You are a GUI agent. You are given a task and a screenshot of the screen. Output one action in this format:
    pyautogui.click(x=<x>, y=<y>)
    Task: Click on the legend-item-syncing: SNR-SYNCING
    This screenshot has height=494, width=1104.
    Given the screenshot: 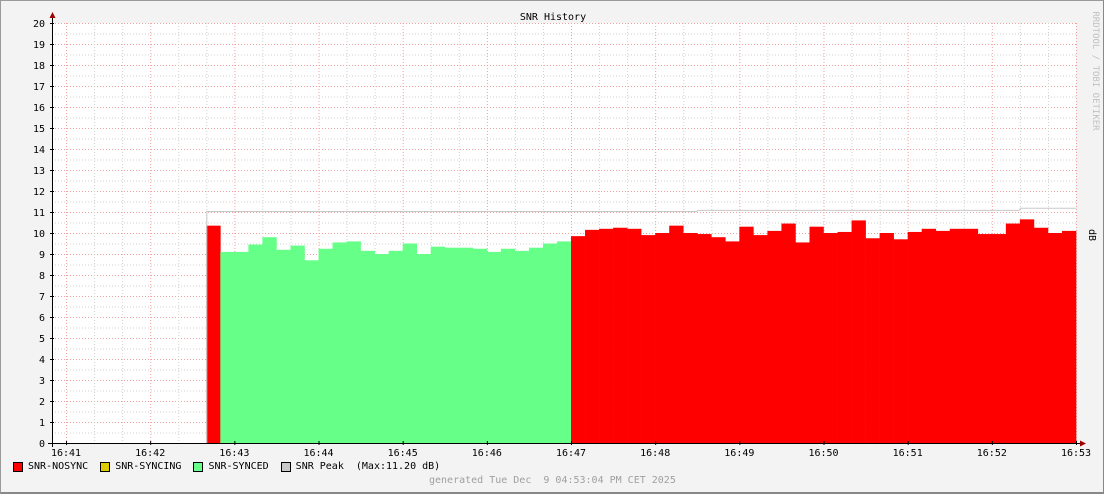 What is the action you would take?
    pyautogui.click(x=140, y=466)
    